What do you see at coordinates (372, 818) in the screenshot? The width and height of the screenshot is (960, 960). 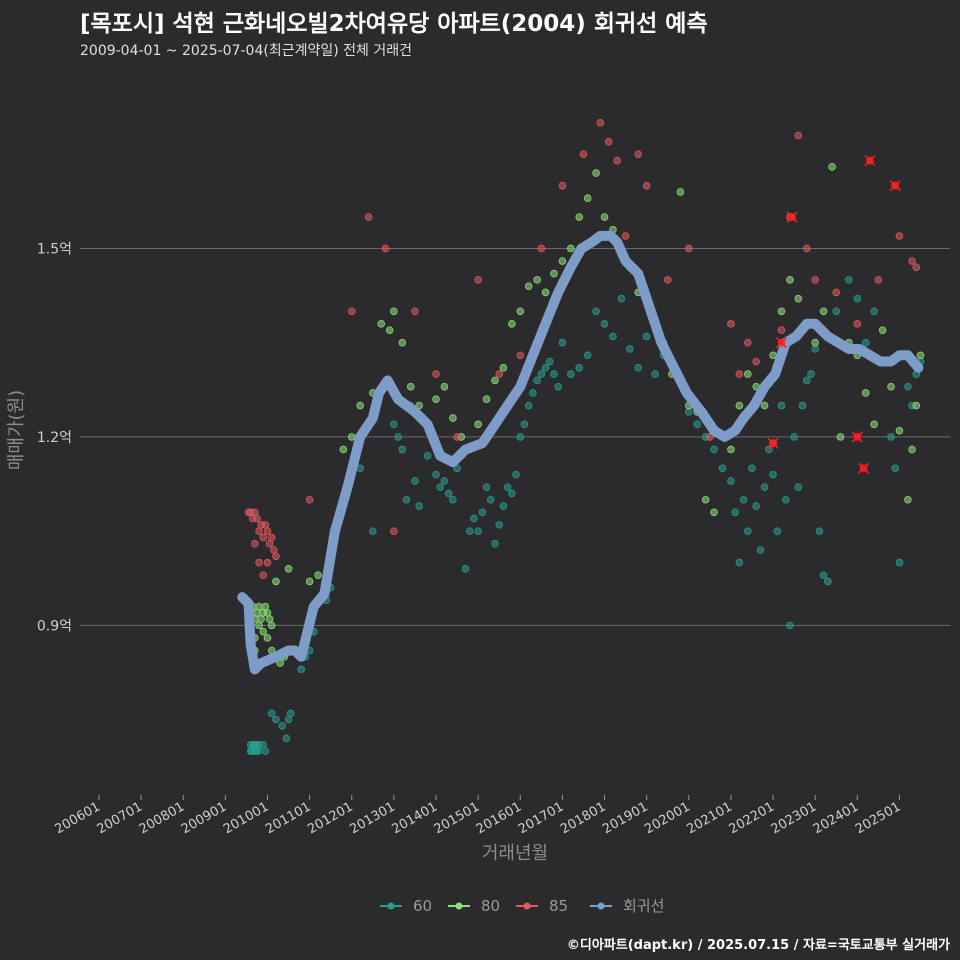 I see `x-tick-label: 201301` at bounding box center [372, 818].